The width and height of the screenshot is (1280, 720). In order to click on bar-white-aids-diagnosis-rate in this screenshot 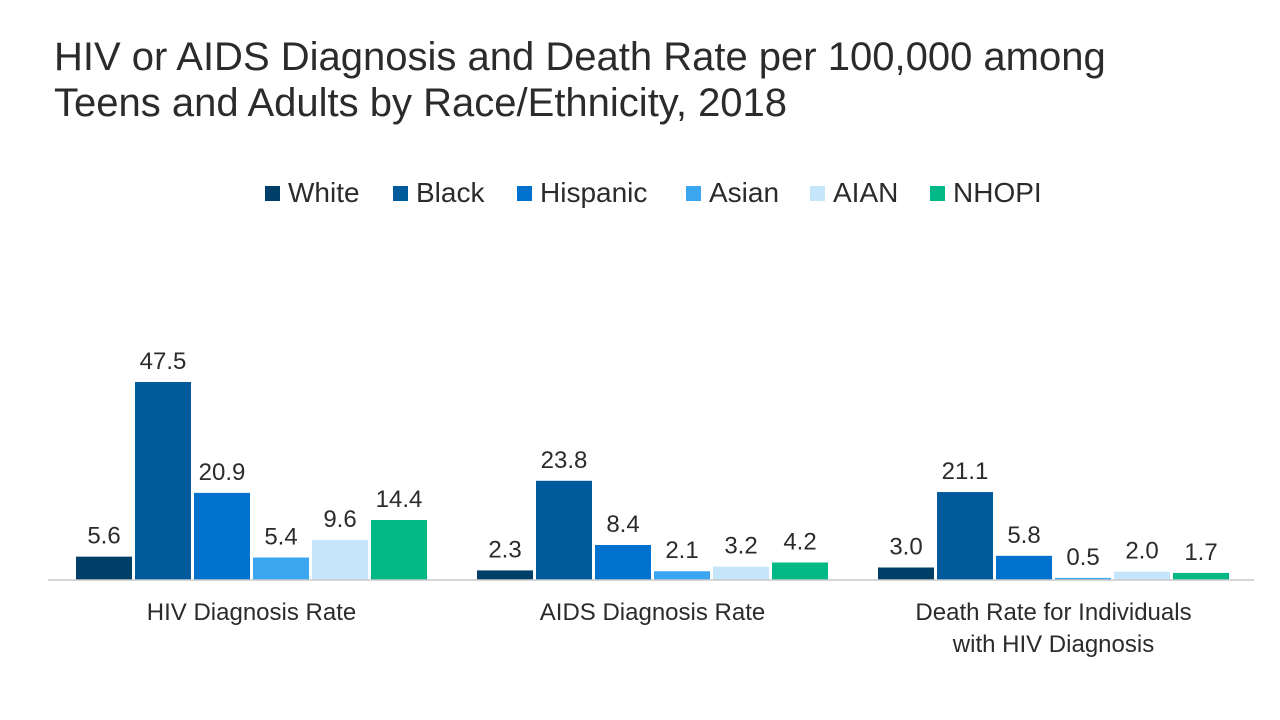, I will do `click(505, 575)`.